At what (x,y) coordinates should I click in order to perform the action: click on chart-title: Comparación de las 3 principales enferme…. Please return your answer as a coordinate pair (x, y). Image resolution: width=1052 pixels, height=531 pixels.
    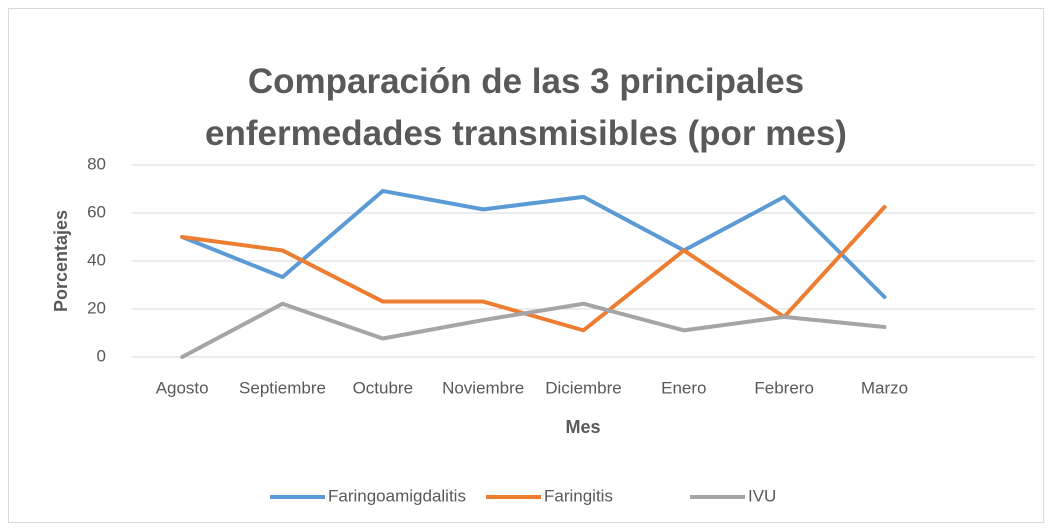
    Looking at the image, I should click on (526, 107).